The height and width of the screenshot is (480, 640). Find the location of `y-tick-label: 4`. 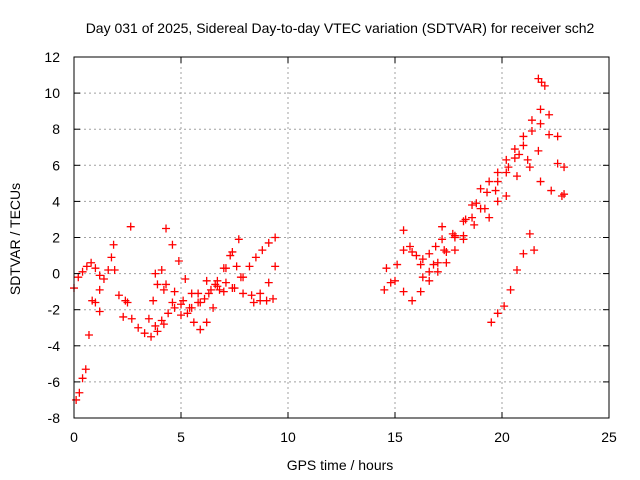

y-tick-label: 4 is located at coordinates (56, 201).